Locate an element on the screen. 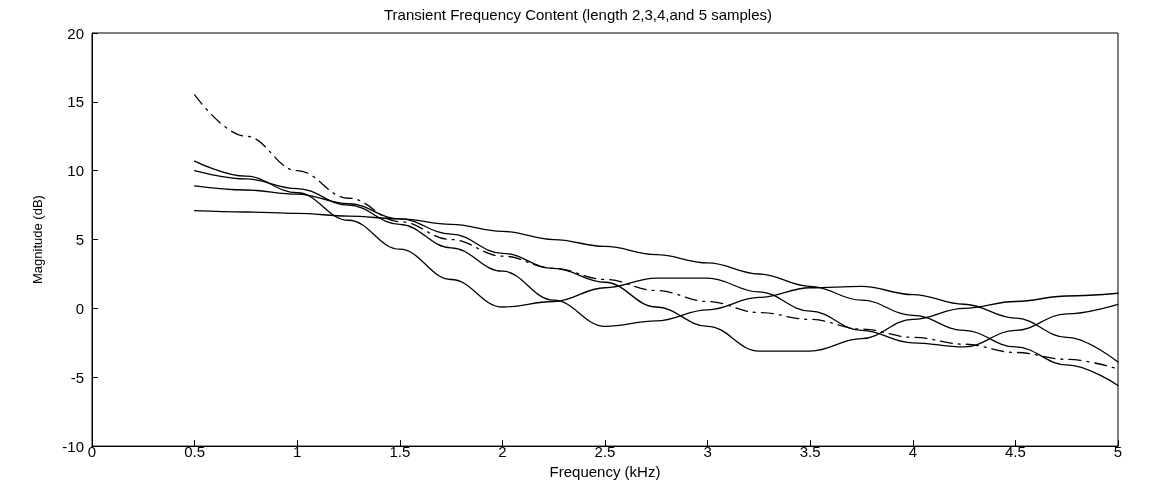 The height and width of the screenshot is (484, 1156). x-tick-label: 2.5 is located at coordinates (605, 452).